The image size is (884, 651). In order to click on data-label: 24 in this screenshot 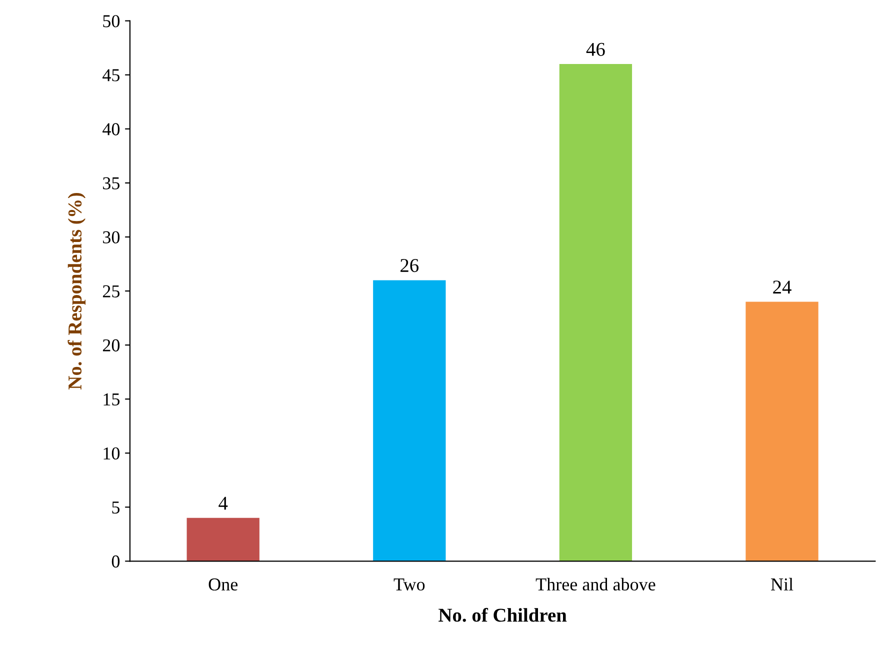, I will do `click(782, 287)`.